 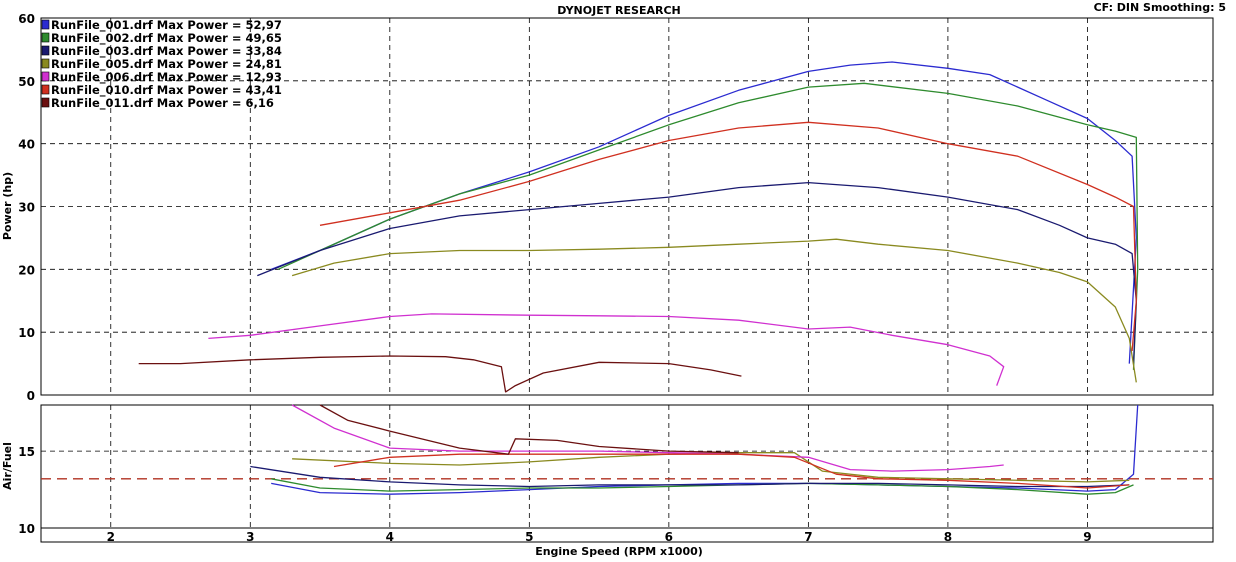 I want to click on legend-entry: RunFile_010.drf Max Power = 43,41, so click(x=166, y=90).